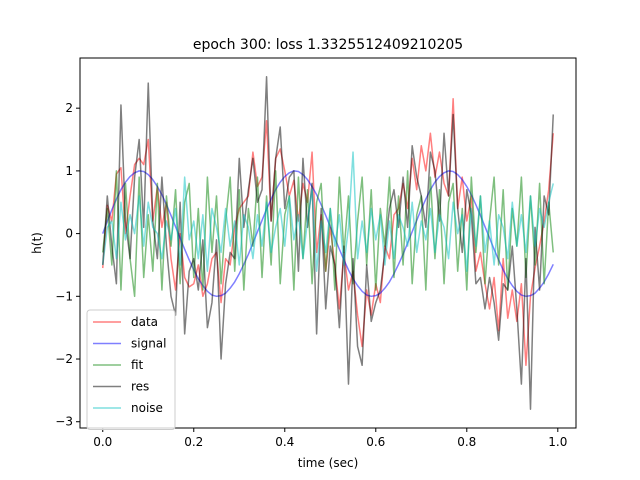 Image resolution: width=640 pixels, height=480 pixels. I want to click on legend-label-res: res, so click(140, 387).